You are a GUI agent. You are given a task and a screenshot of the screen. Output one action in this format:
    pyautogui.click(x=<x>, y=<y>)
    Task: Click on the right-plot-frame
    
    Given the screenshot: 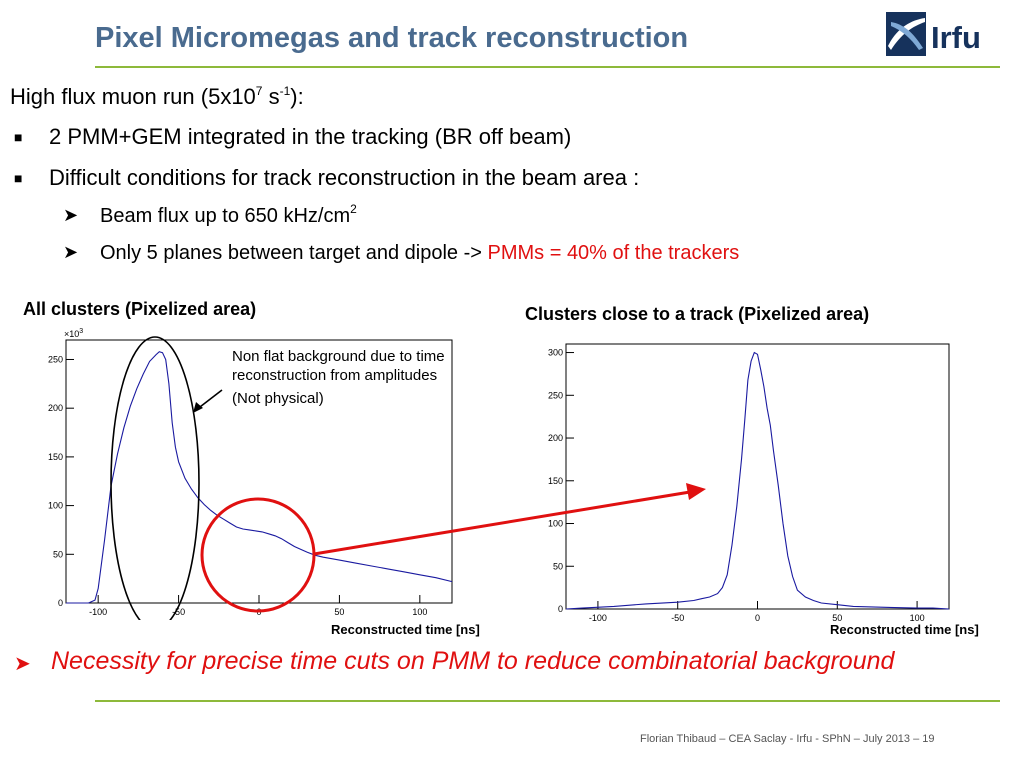 What is the action you would take?
    pyautogui.click(x=757, y=476)
    